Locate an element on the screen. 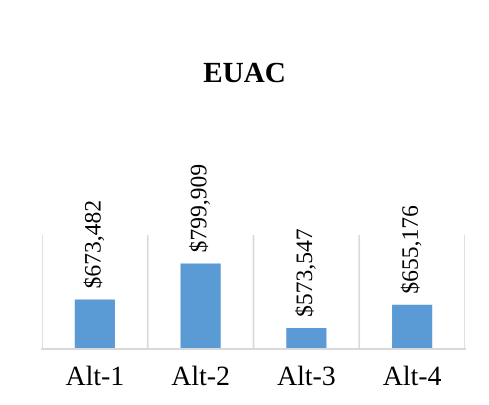 The width and height of the screenshot is (489, 405). data-label: $655,176 is located at coordinates (411, 249).